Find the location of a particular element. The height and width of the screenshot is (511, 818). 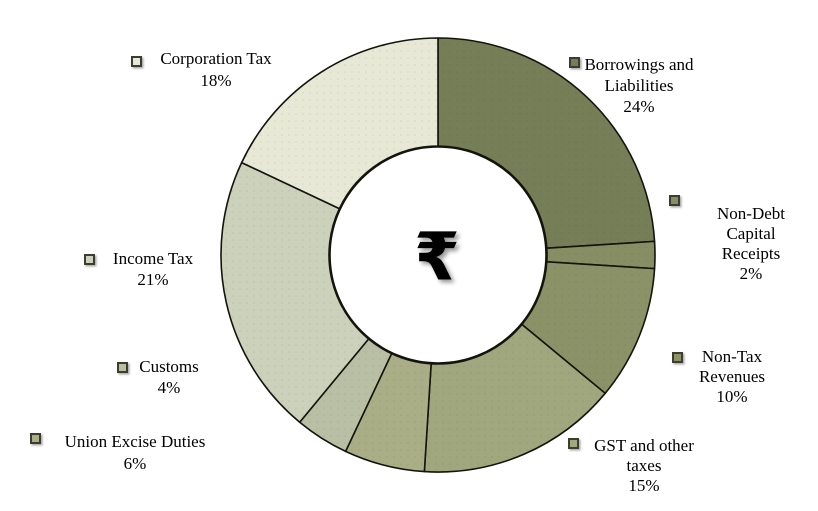

legend-label-customs: Customs 4% is located at coordinates (169, 377).